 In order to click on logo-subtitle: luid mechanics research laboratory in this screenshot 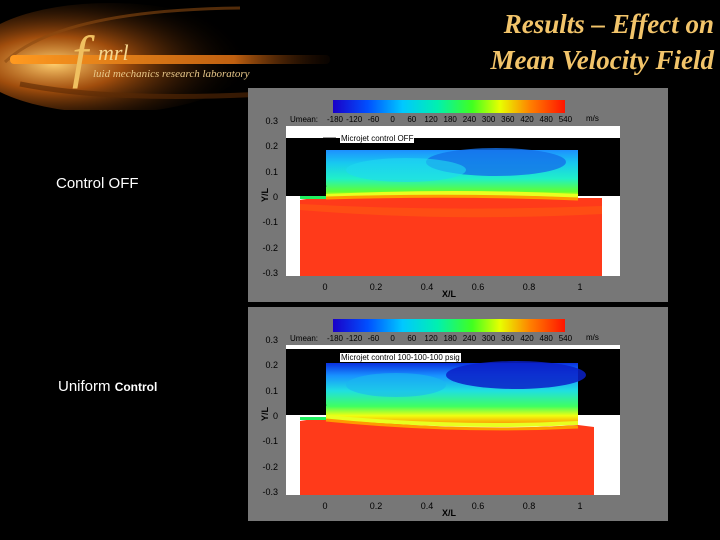, I will do `click(171, 74)`.